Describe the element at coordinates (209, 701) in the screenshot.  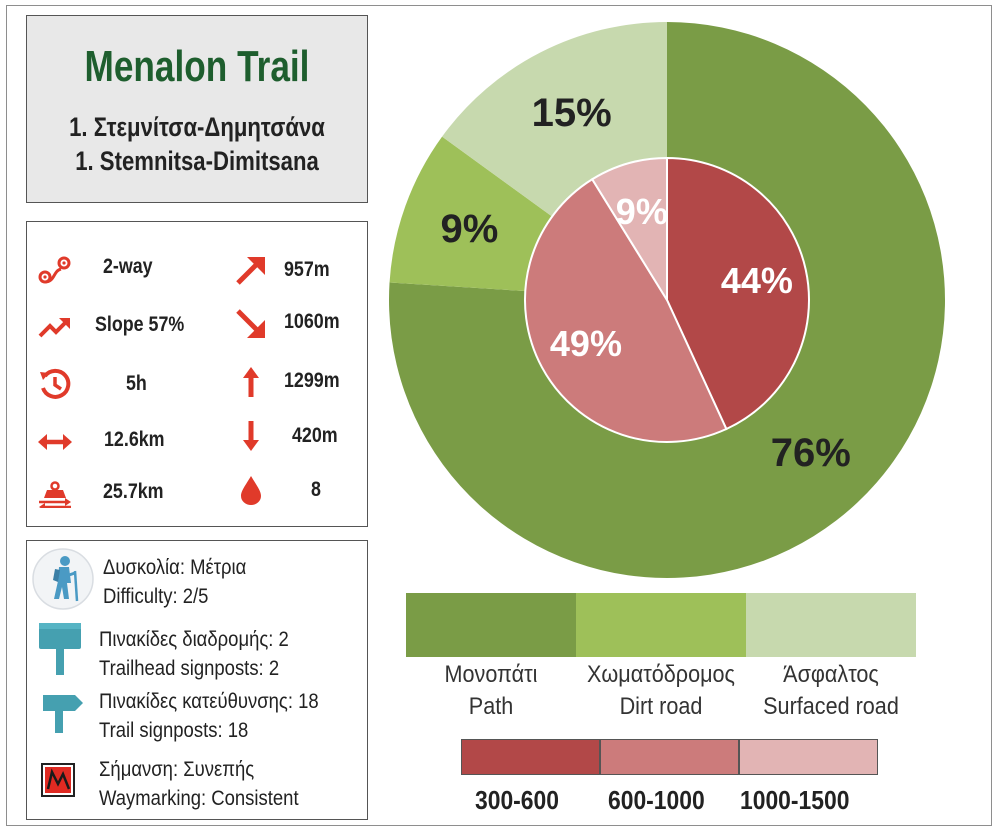
I see `trail-signposts-greek: Πινακίδες κατεύθυνσης: 18` at that location.